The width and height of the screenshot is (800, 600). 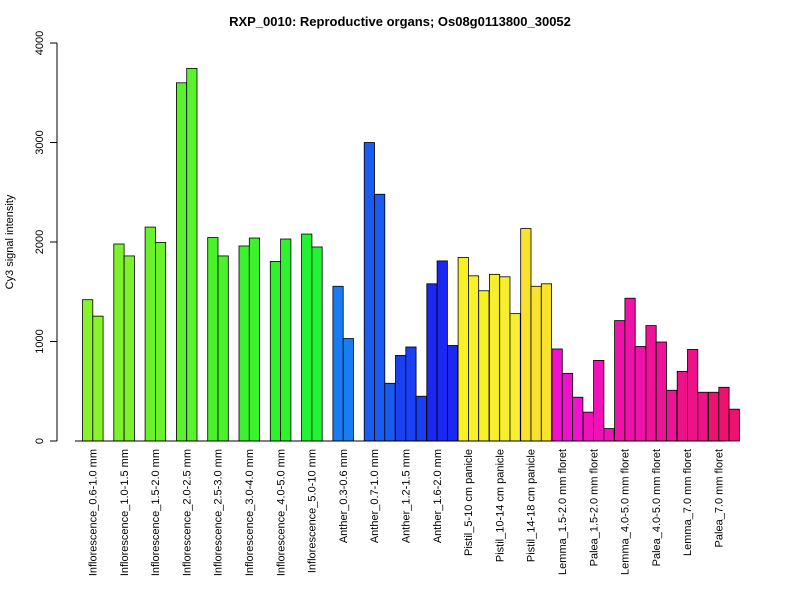 What do you see at coordinates (40, 441) in the screenshot?
I see `y-tick-label: 0` at bounding box center [40, 441].